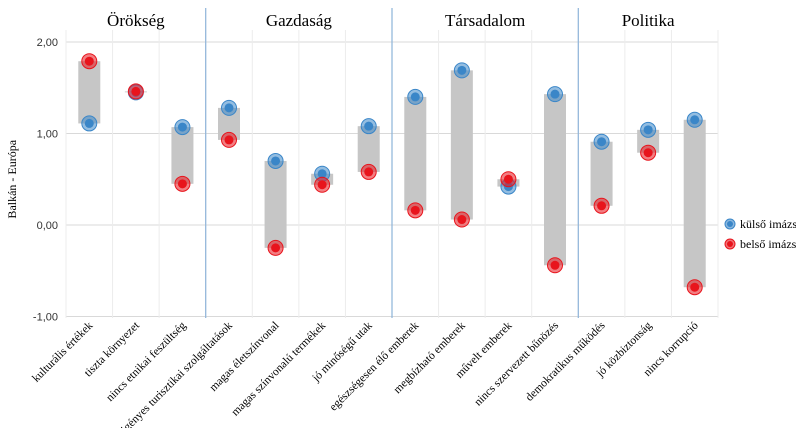  Describe the element at coordinates (47, 226) in the screenshot. I see `y-tick-label: 0,00` at that location.